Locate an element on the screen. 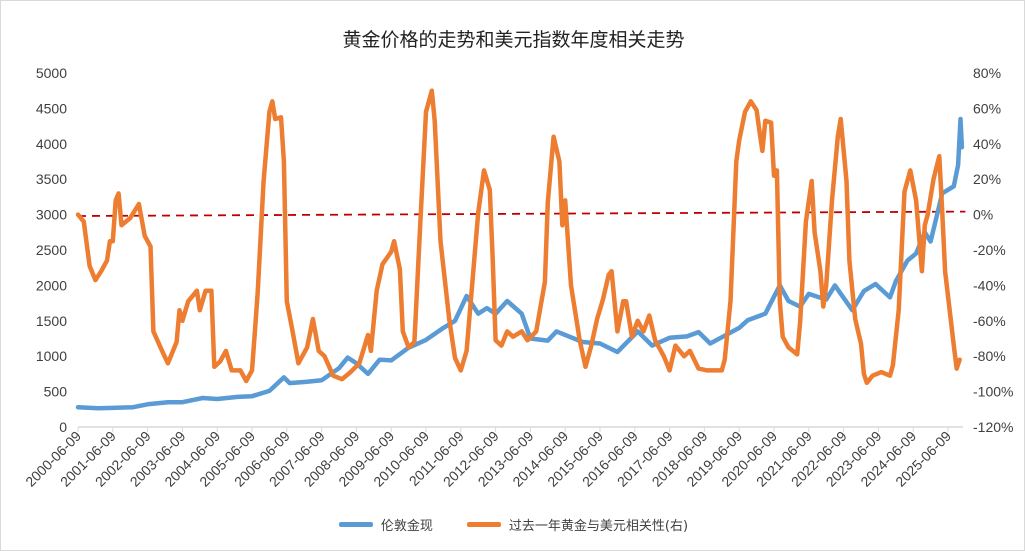  right-axis-tick-label: -40% is located at coordinates (989, 285).